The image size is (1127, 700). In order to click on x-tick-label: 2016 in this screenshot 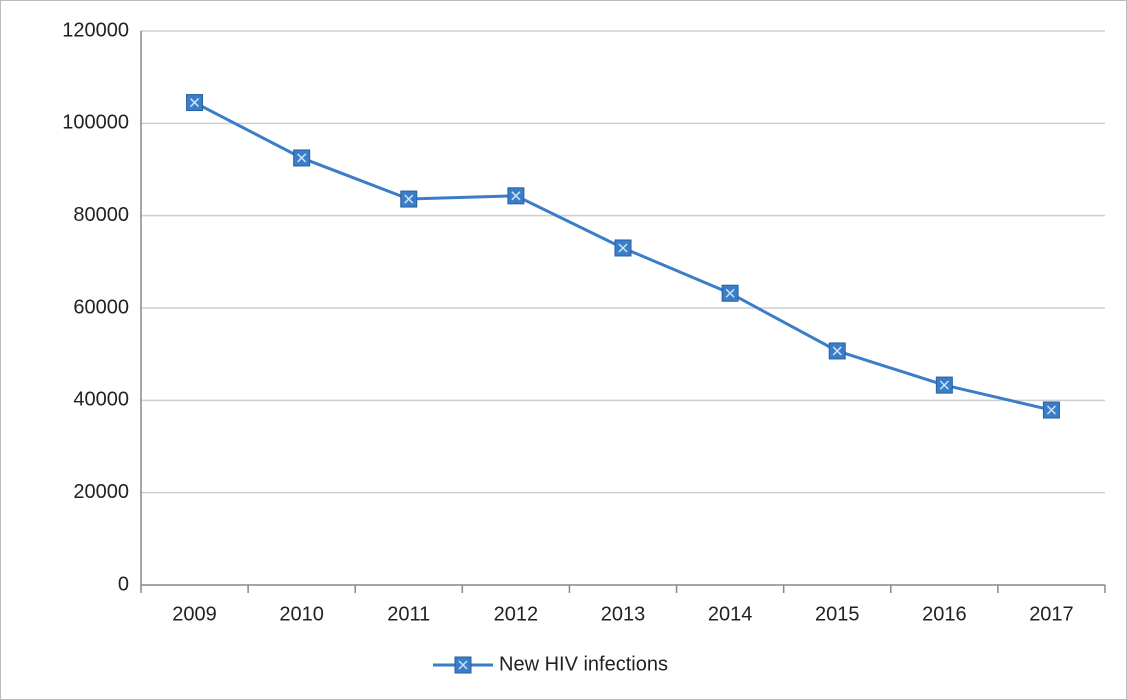, I will do `click(944, 614)`.